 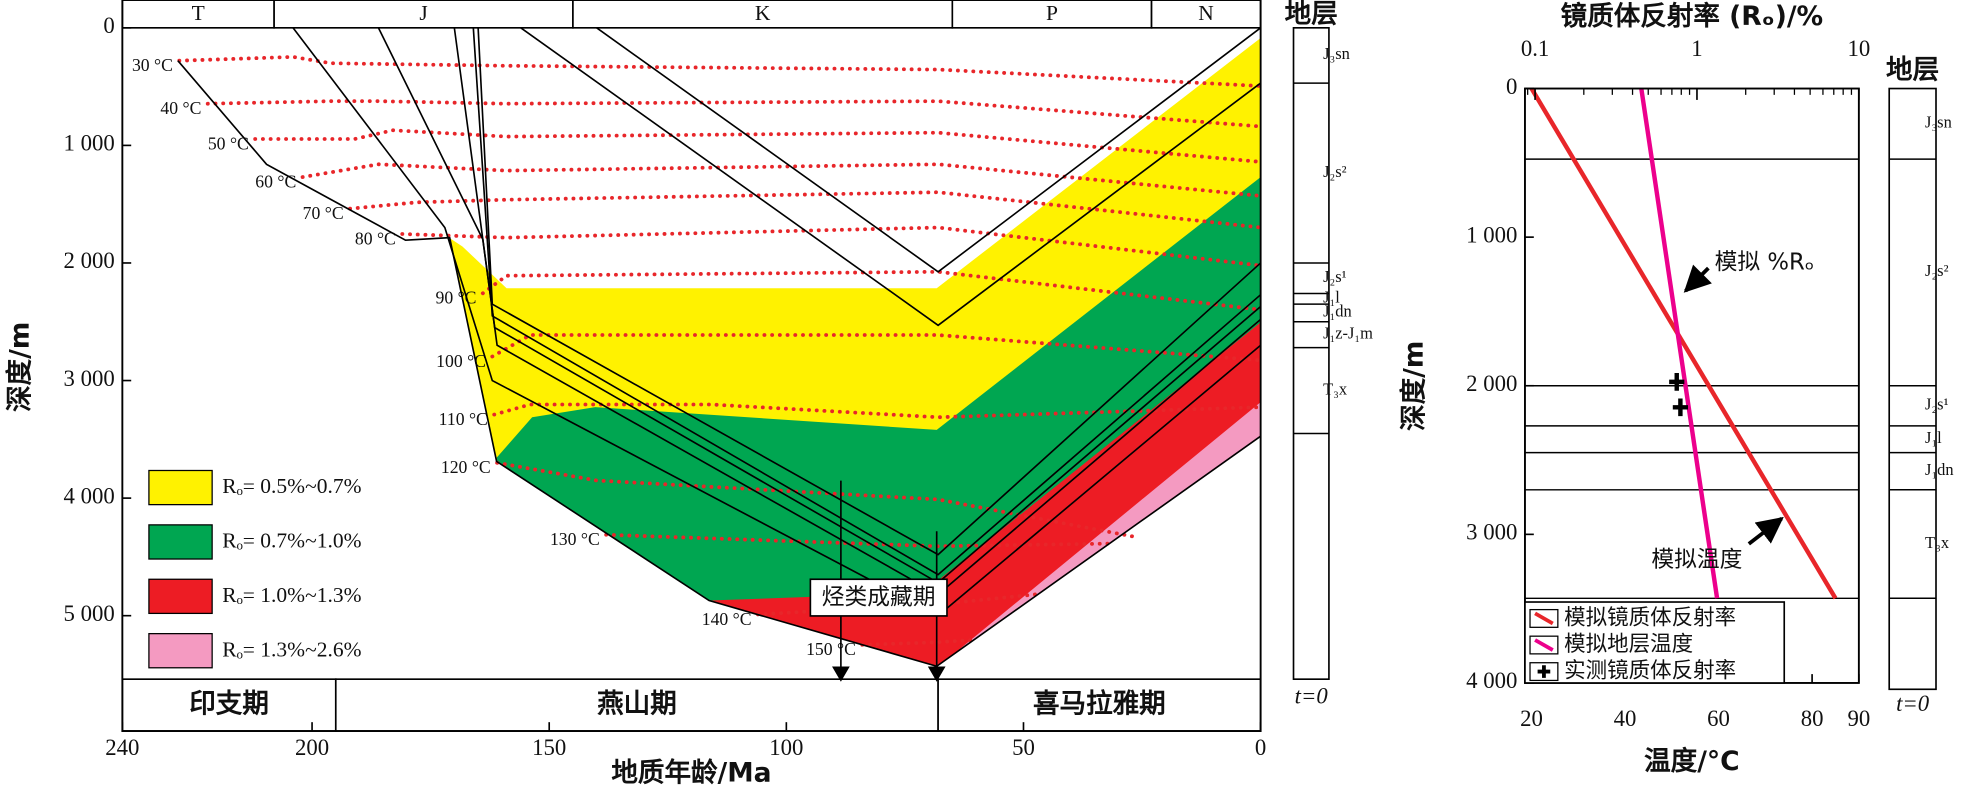 What do you see at coordinates (312, 747) in the screenshot?
I see `x-tick-label: 200` at bounding box center [312, 747].